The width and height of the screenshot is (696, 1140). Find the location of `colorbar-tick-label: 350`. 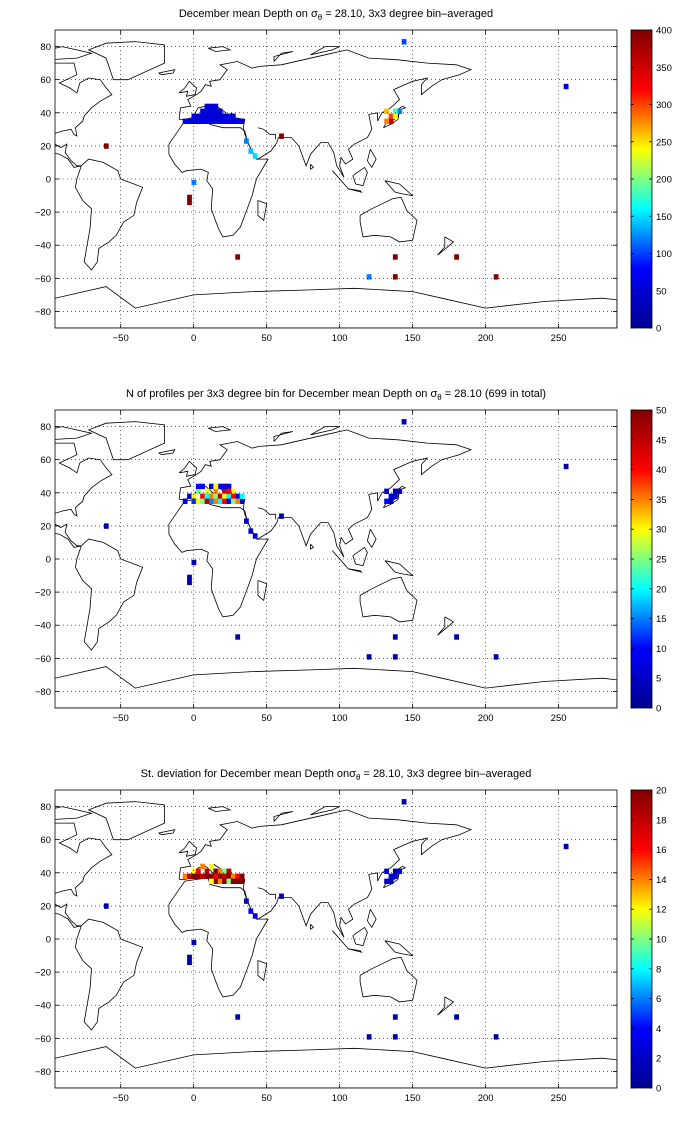

colorbar-tick-label: 350 is located at coordinates (664, 68).